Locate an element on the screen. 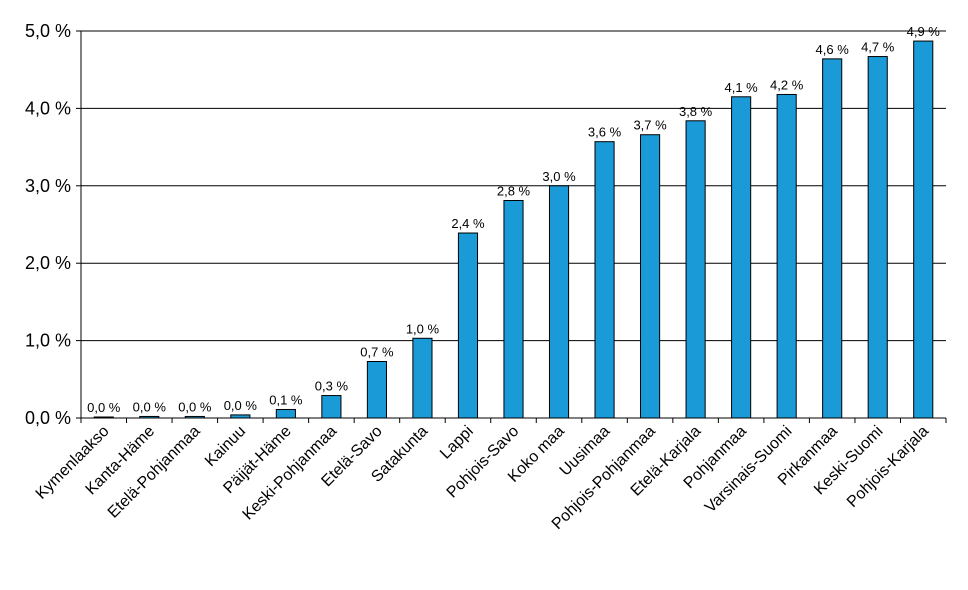 Image resolution: width=968 pixels, height=590 pixels. y-tick-label: 5,0 % is located at coordinates (48, 31).